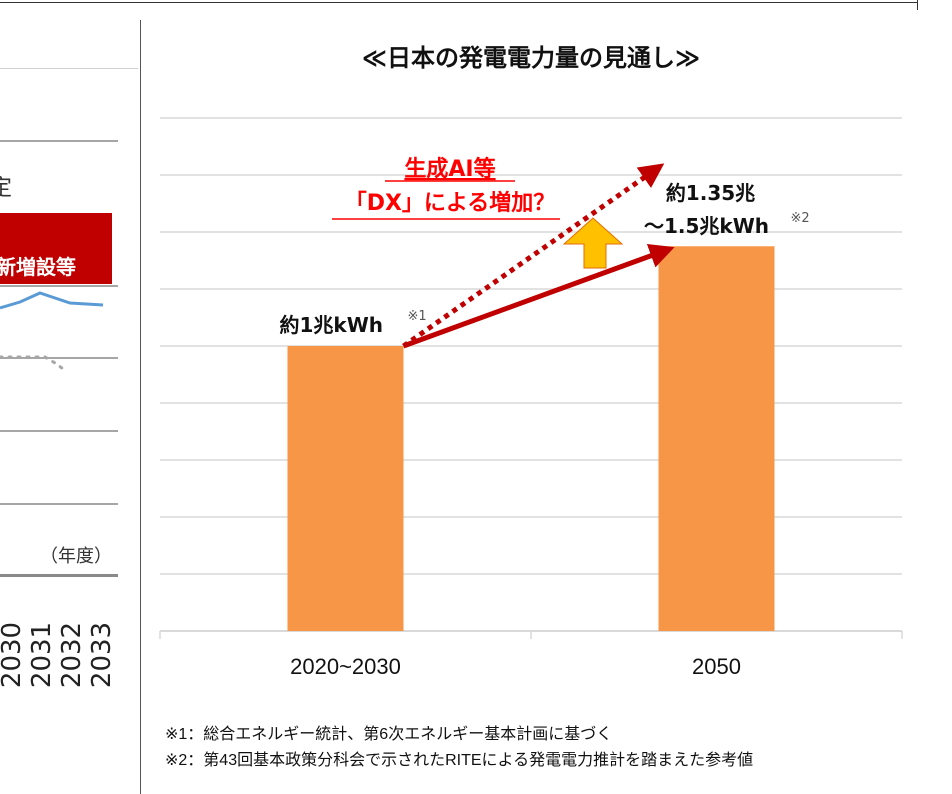 The width and height of the screenshot is (952, 794). I want to click on chart-title: ≪日本の発電電力量の見通し≫, so click(531, 58).